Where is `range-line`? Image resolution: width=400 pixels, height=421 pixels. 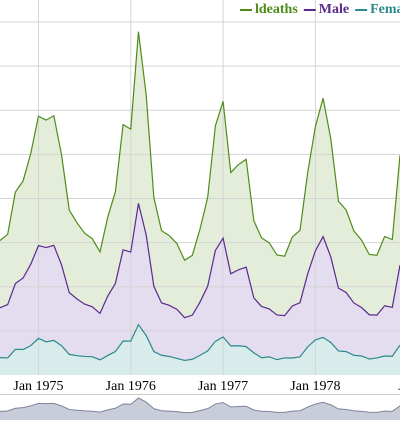
range-line is located at coordinates (200, 405).